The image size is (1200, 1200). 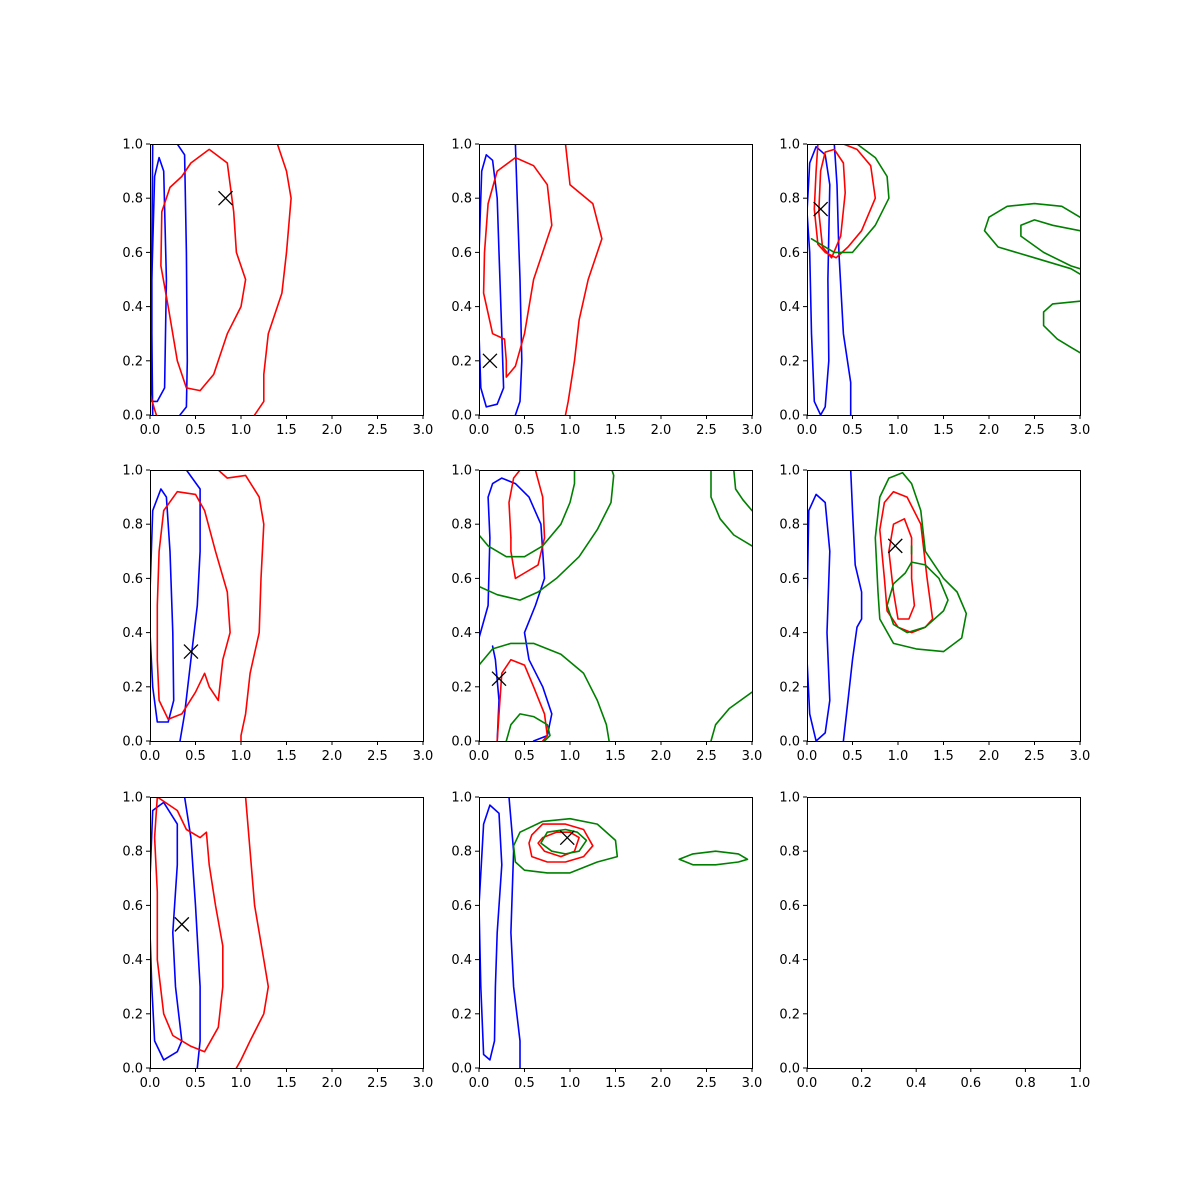 What do you see at coordinates (277, 941) in the screenshot?
I see `axes-row3-col1: 0.0 0.5 1.0 1.5 2.0 2.5 3.0 0.0 0.2 0.4 0.6 0.8 1.0` at bounding box center [277, 941].